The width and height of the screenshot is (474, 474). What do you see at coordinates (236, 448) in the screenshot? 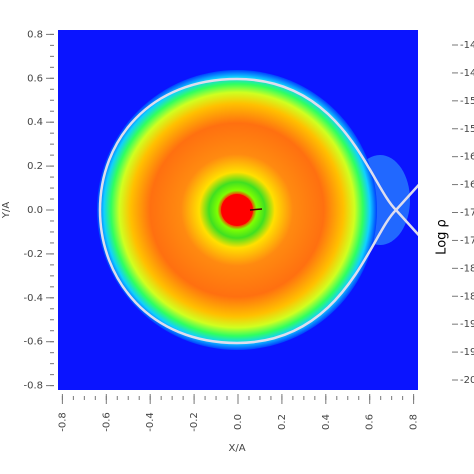
I see `x-axis-label: X/A` at bounding box center [236, 448].